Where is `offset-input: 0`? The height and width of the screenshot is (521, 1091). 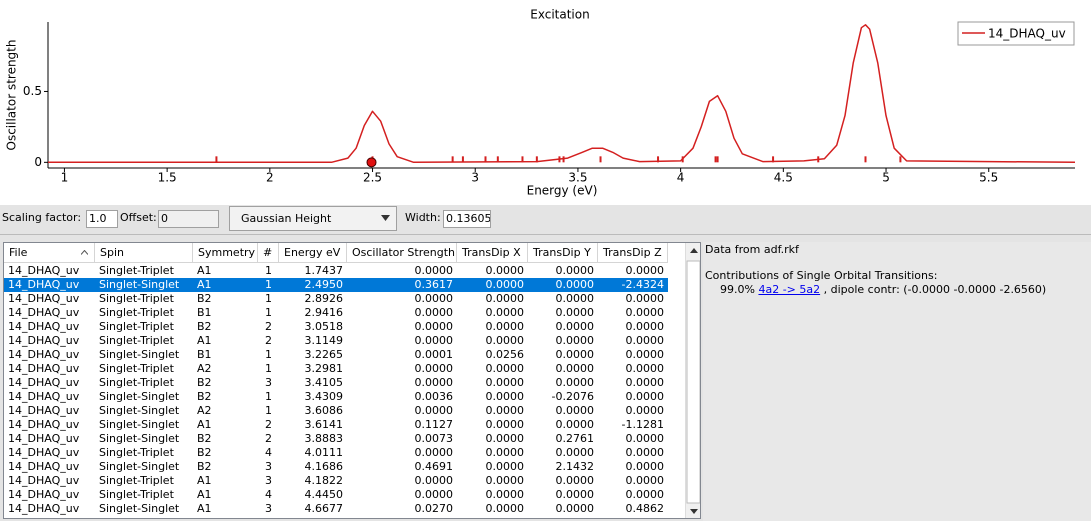
offset-input: 0 is located at coordinates (188, 219).